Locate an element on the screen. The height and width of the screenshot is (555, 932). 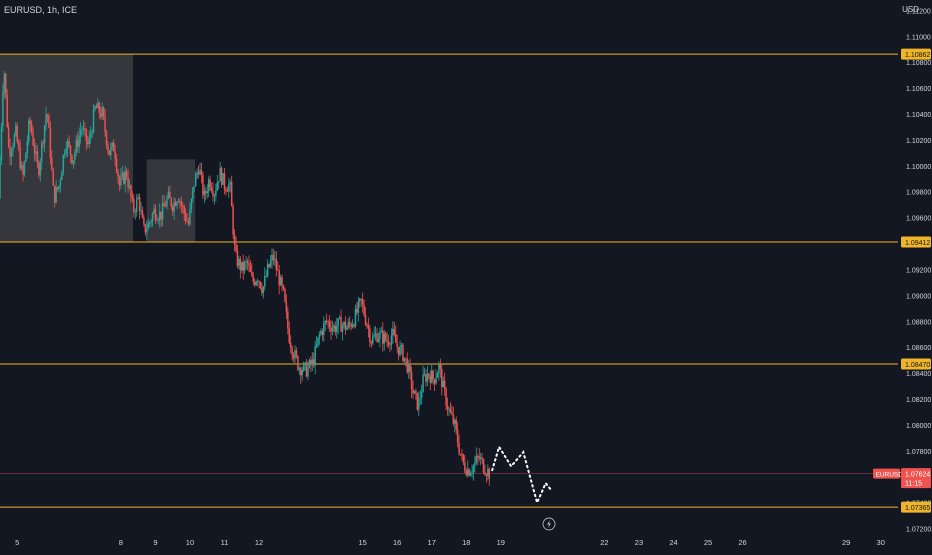
x-tick-label: 22 is located at coordinates (604, 542).